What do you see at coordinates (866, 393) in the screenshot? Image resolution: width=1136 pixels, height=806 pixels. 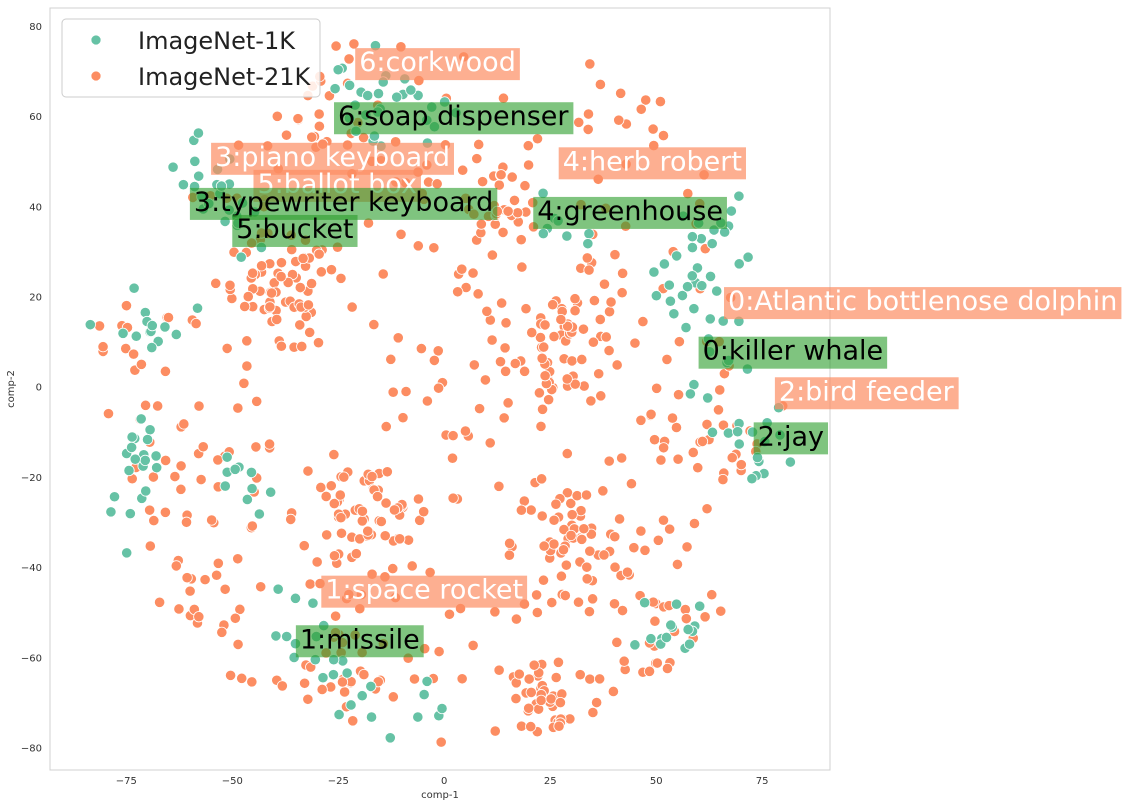 I see `annotation-21k: 2:bird feeder` at bounding box center [866, 393].